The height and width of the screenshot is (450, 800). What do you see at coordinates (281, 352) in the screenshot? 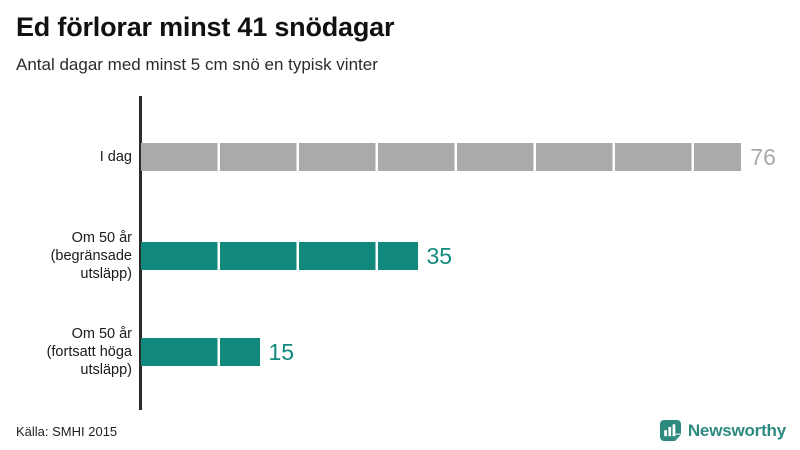
I see `bar-value-om-50-ar-fortsatt-hoga: 15` at bounding box center [281, 352].